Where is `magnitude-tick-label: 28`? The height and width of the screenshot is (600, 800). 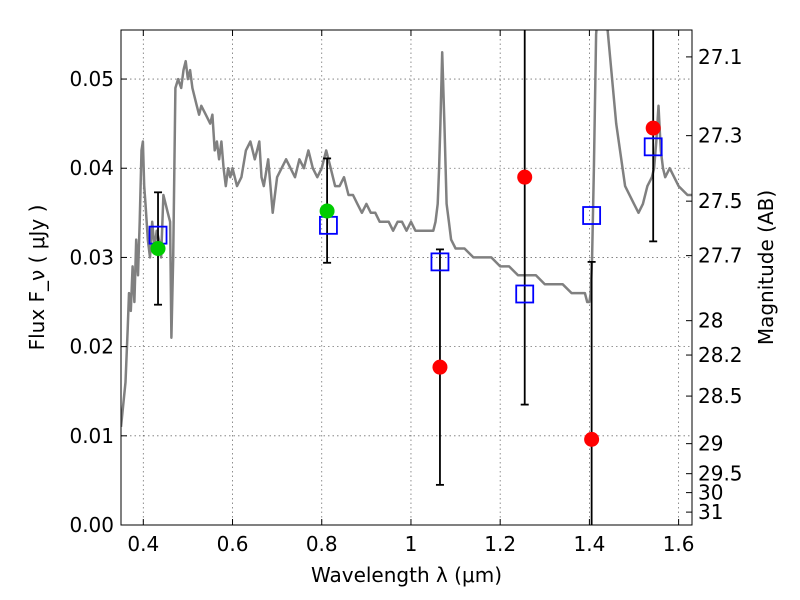
magnitude-tick-label: 28 is located at coordinates (710, 321).